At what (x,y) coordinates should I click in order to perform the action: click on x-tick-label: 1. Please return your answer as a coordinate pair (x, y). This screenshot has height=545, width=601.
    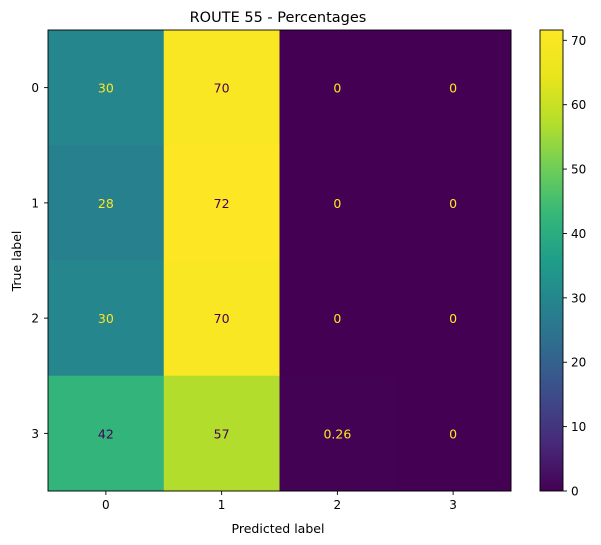
    Looking at the image, I should click on (222, 505).